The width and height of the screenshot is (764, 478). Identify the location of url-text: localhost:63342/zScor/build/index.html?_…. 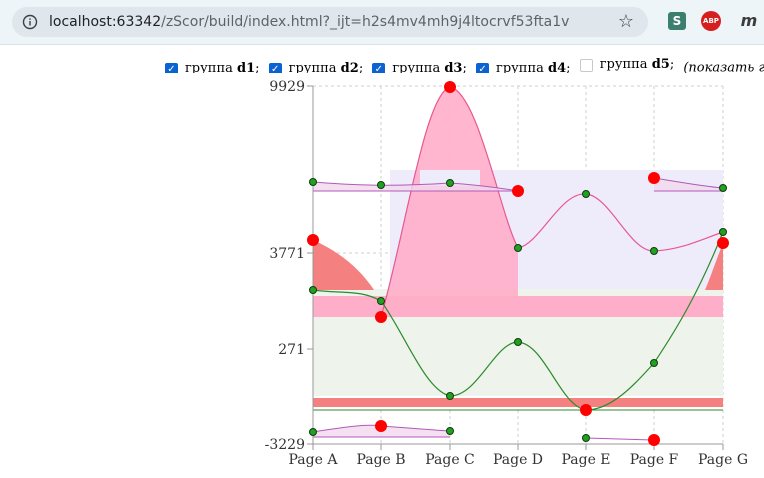
(329, 22).